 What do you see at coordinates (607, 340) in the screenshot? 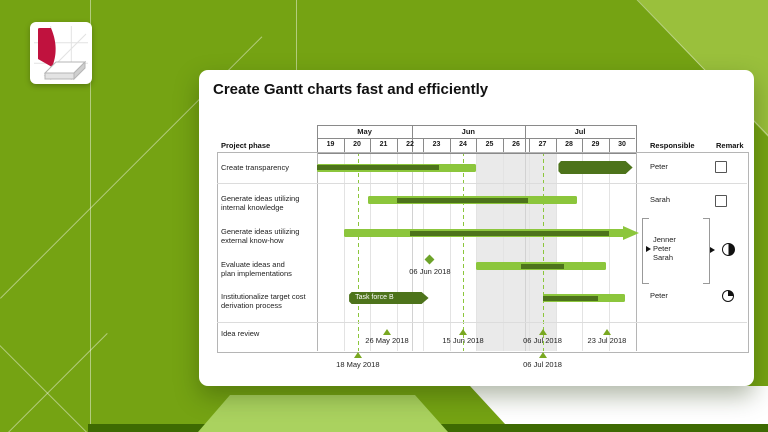
I see `review-marker-label: 23 Jul 2018` at bounding box center [607, 340].